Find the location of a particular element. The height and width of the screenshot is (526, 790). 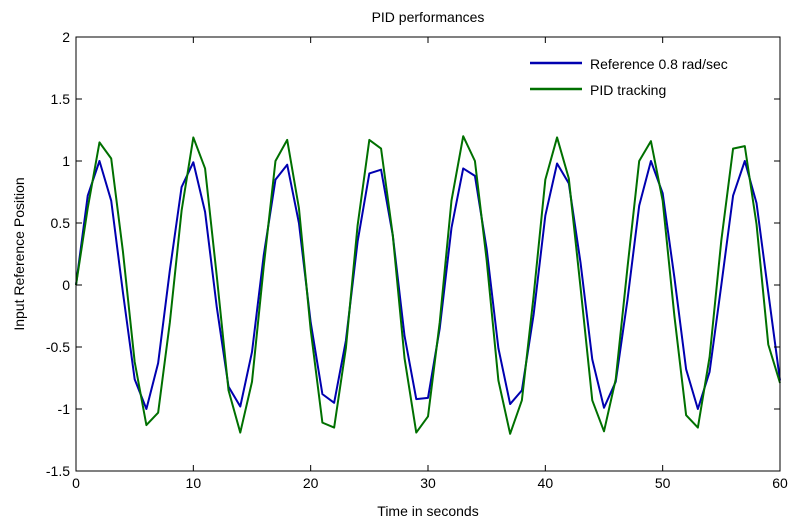

legend-box is located at coordinates (646, 77).